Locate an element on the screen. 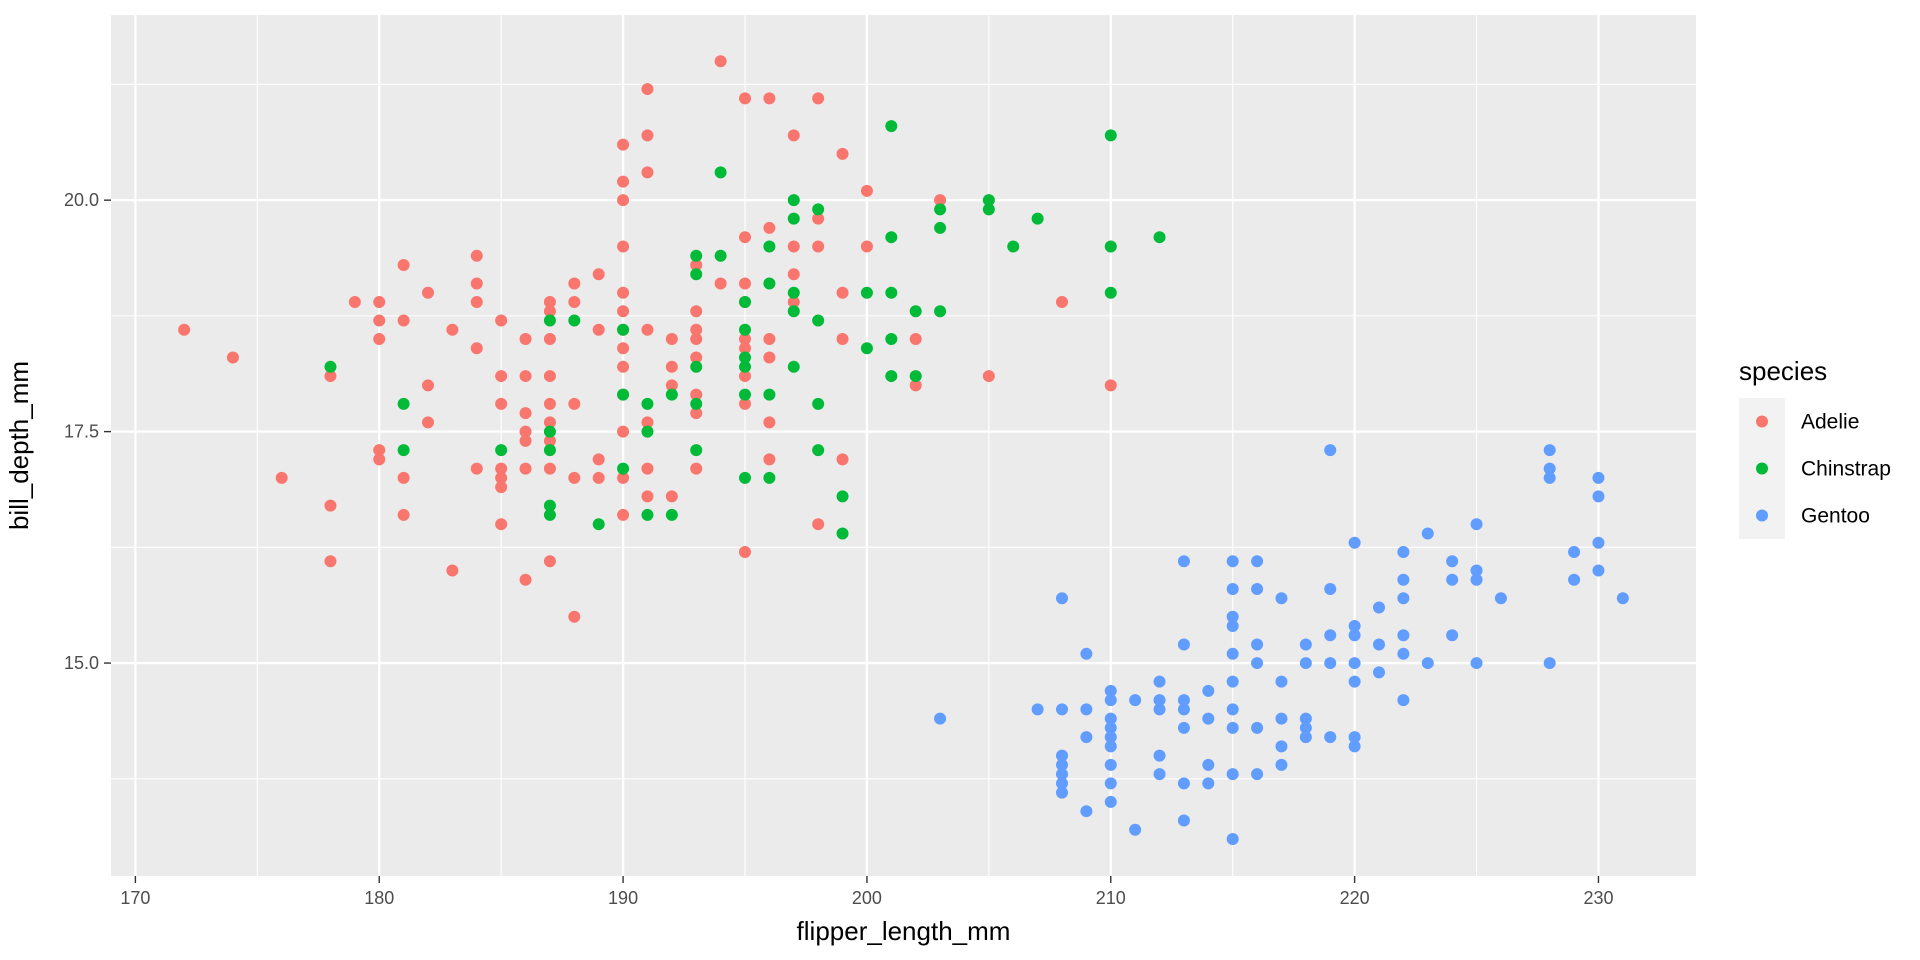  legend-label: Gentoo is located at coordinates (1835, 516).